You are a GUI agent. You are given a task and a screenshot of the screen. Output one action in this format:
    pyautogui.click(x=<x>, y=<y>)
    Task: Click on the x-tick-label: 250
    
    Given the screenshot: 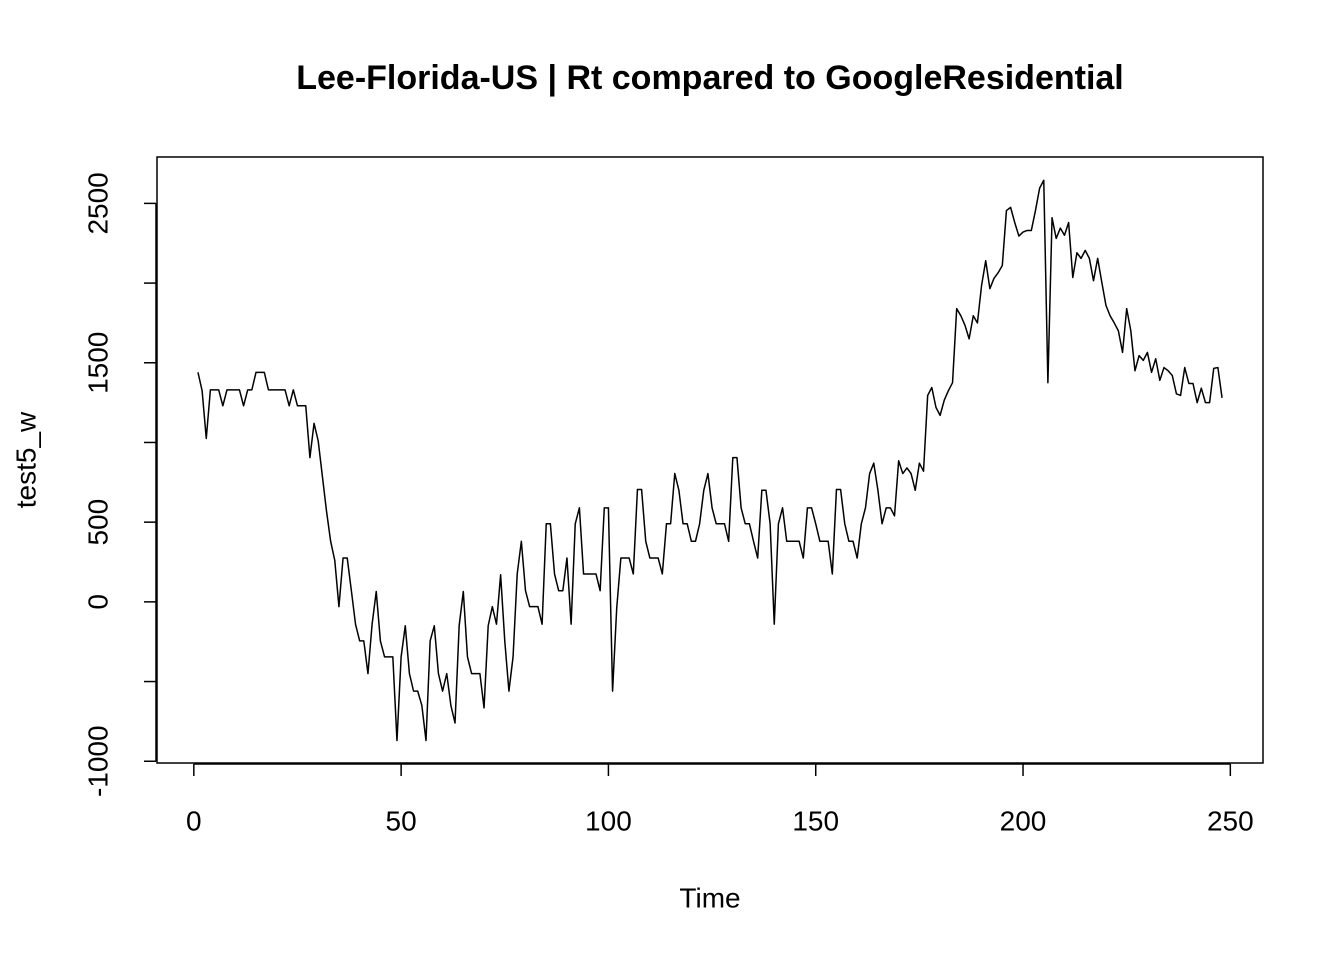 What is the action you would take?
    pyautogui.click(x=1230, y=820)
    